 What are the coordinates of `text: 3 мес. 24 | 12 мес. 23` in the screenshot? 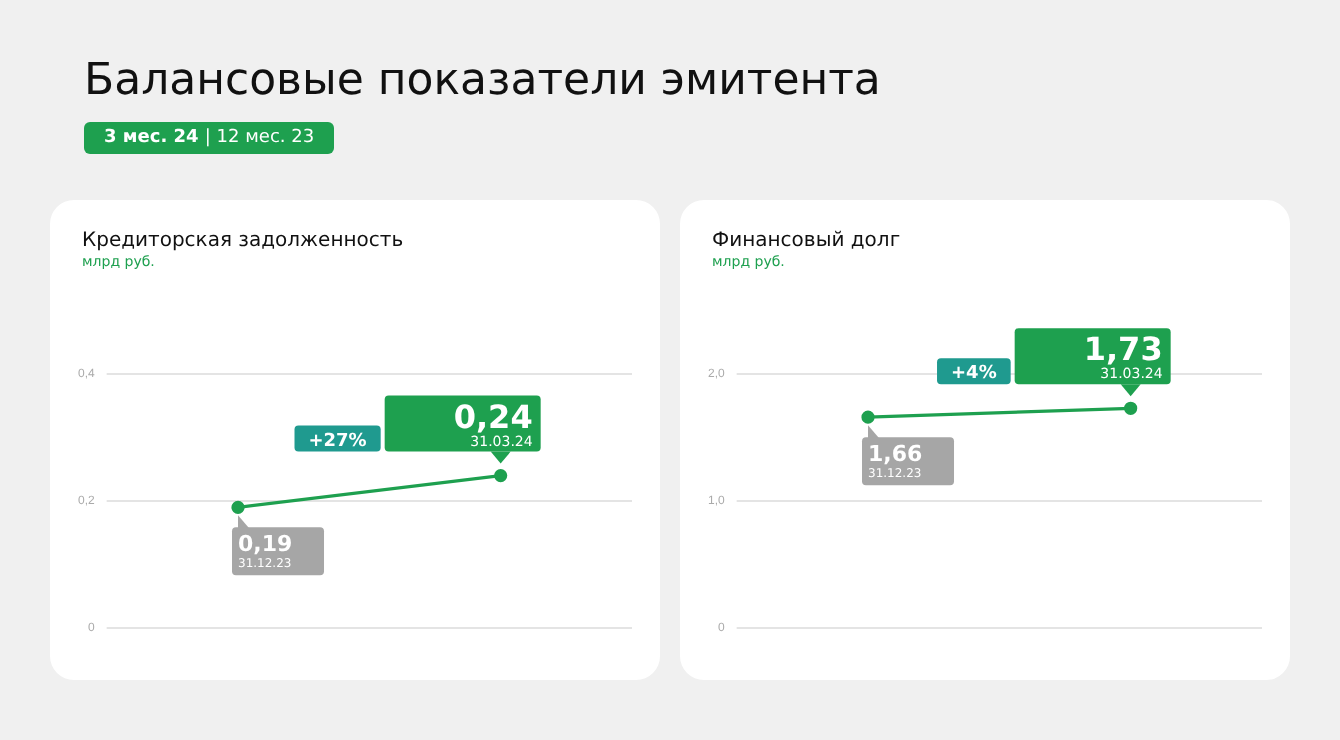 It's located at (209, 138).